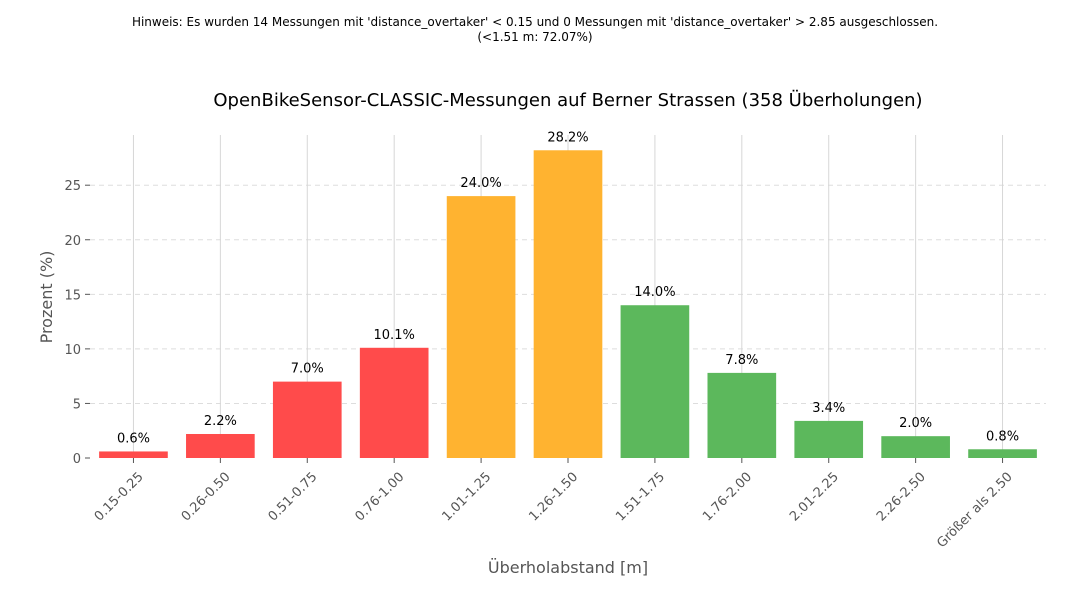 This screenshot has height=593, width=1070. What do you see at coordinates (77, 323) in the screenshot?
I see `y-axis: 0 5 10 15 20 25` at bounding box center [77, 323].